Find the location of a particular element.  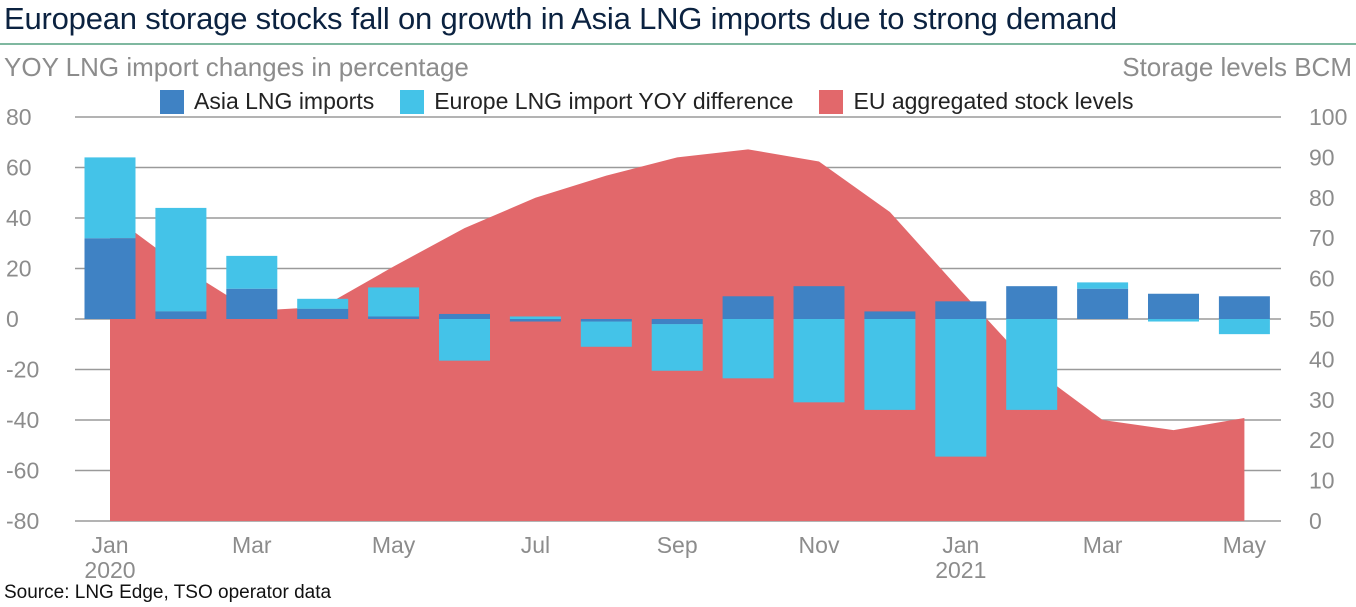

x-tick-year-label: 2021 is located at coordinates (960, 570).